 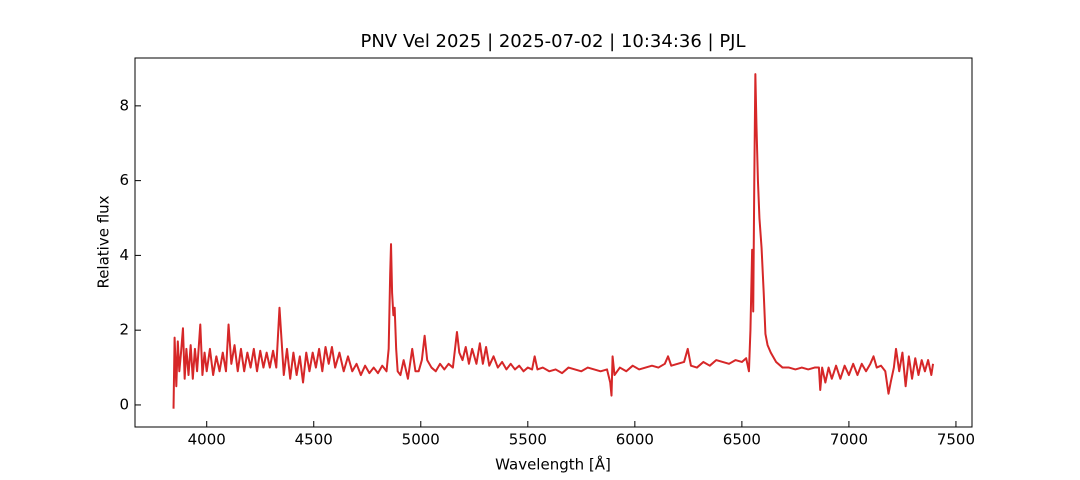 I want to click on x-tick-label: 6000, so click(x=635, y=440).